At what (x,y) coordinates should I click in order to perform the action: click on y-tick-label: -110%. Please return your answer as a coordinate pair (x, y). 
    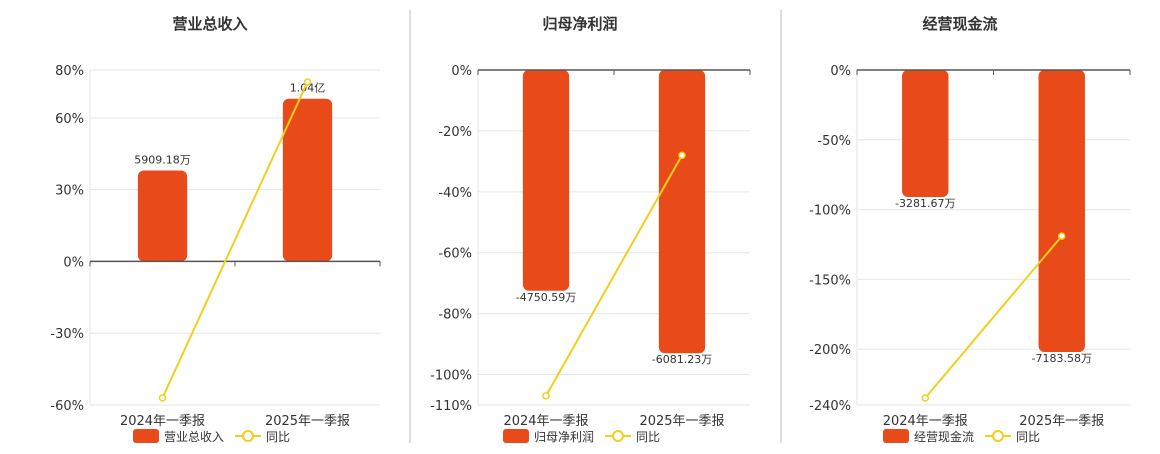
    Looking at the image, I should click on (451, 406).